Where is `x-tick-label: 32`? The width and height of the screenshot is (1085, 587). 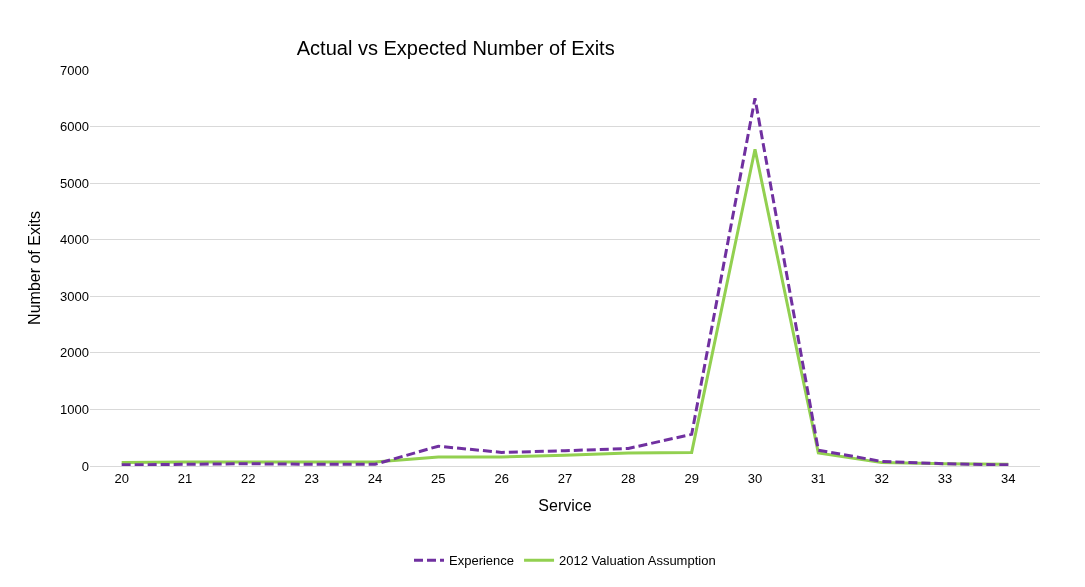 x-tick-label: 32 is located at coordinates (881, 478).